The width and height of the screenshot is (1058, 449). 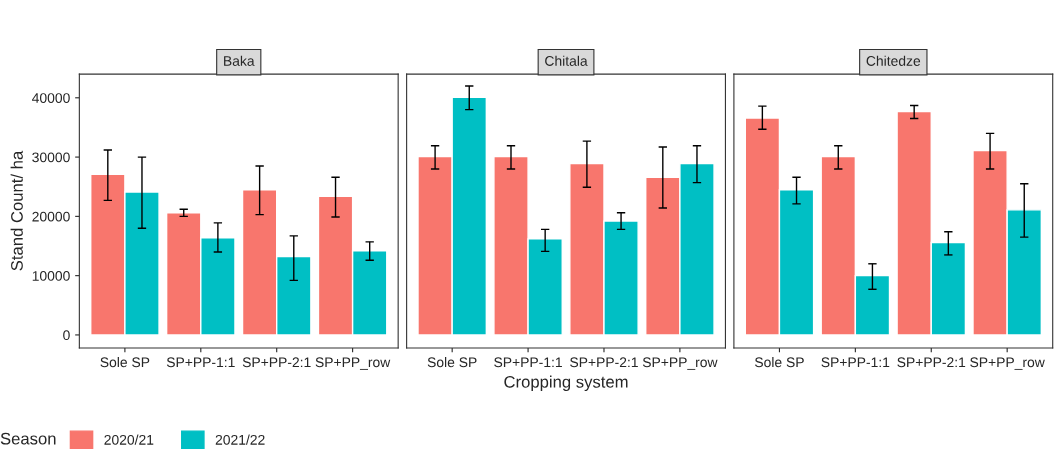 What do you see at coordinates (566, 383) in the screenshot?
I see `x-axis-title: Cropping system` at bounding box center [566, 383].